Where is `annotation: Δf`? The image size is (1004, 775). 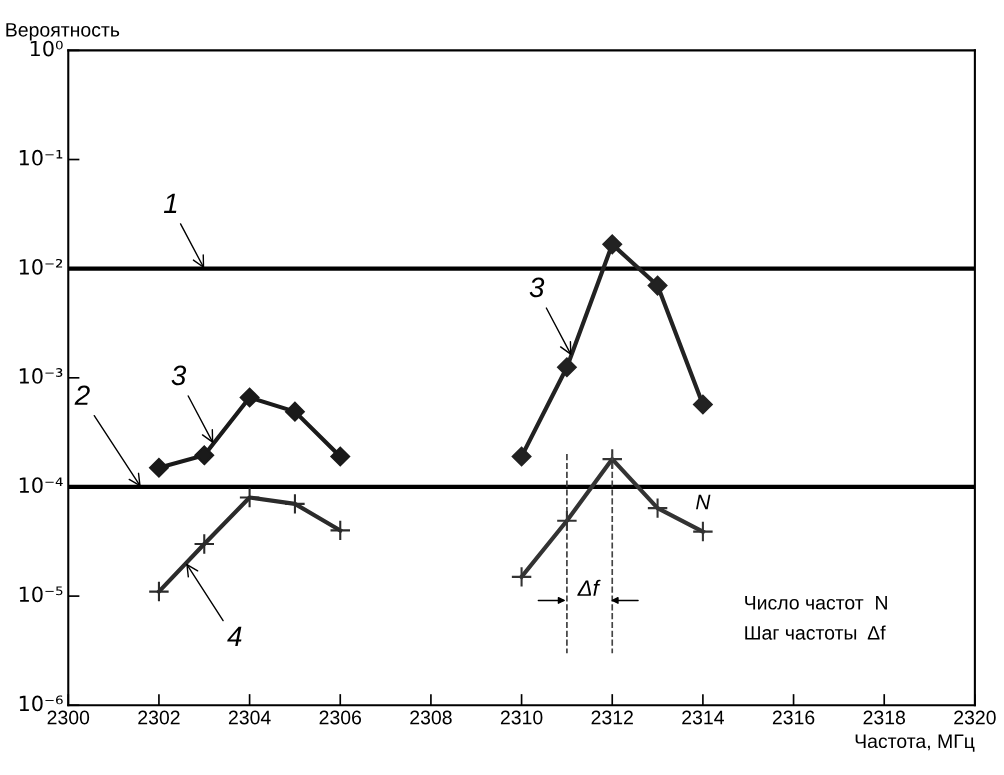 annotation: Δf is located at coordinates (589, 587).